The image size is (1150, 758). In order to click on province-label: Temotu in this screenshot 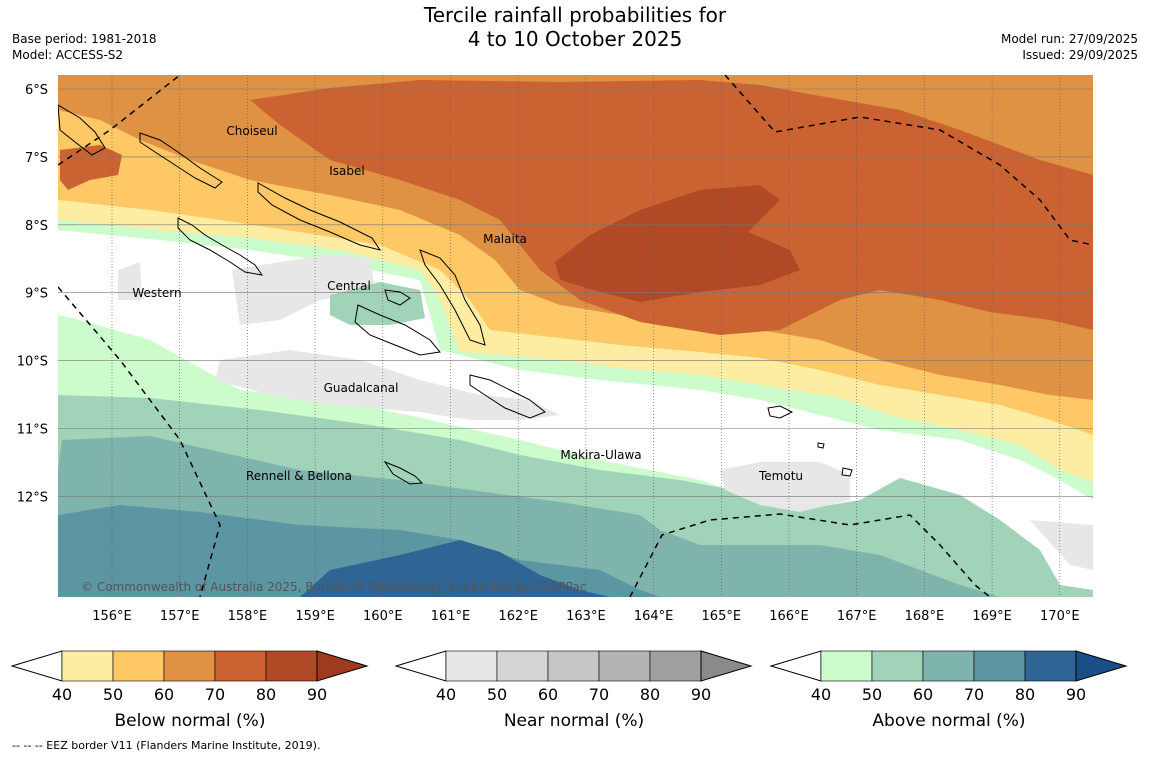, I will do `click(780, 476)`.